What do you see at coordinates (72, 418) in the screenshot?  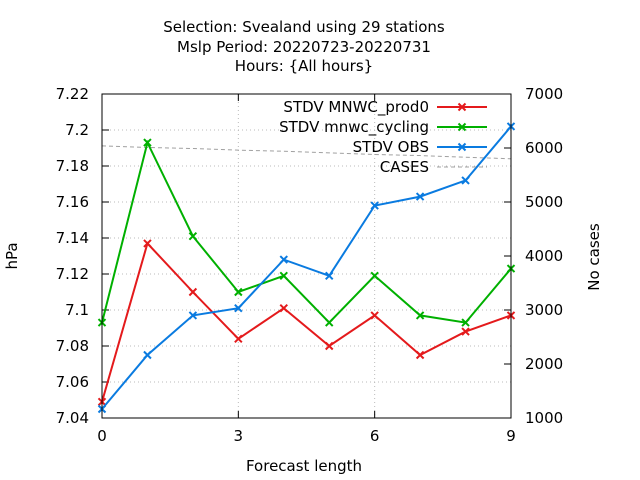 I see `y-tick-label: 7.04` at bounding box center [72, 418].